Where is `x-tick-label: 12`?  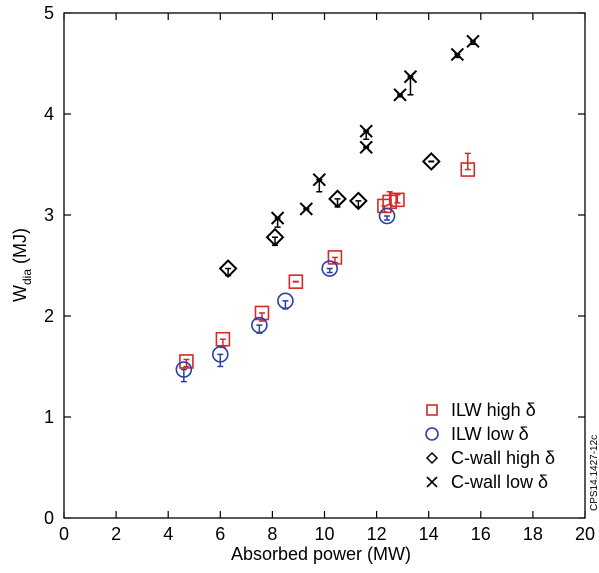
x-tick-label: 12 is located at coordinates (377, 534).